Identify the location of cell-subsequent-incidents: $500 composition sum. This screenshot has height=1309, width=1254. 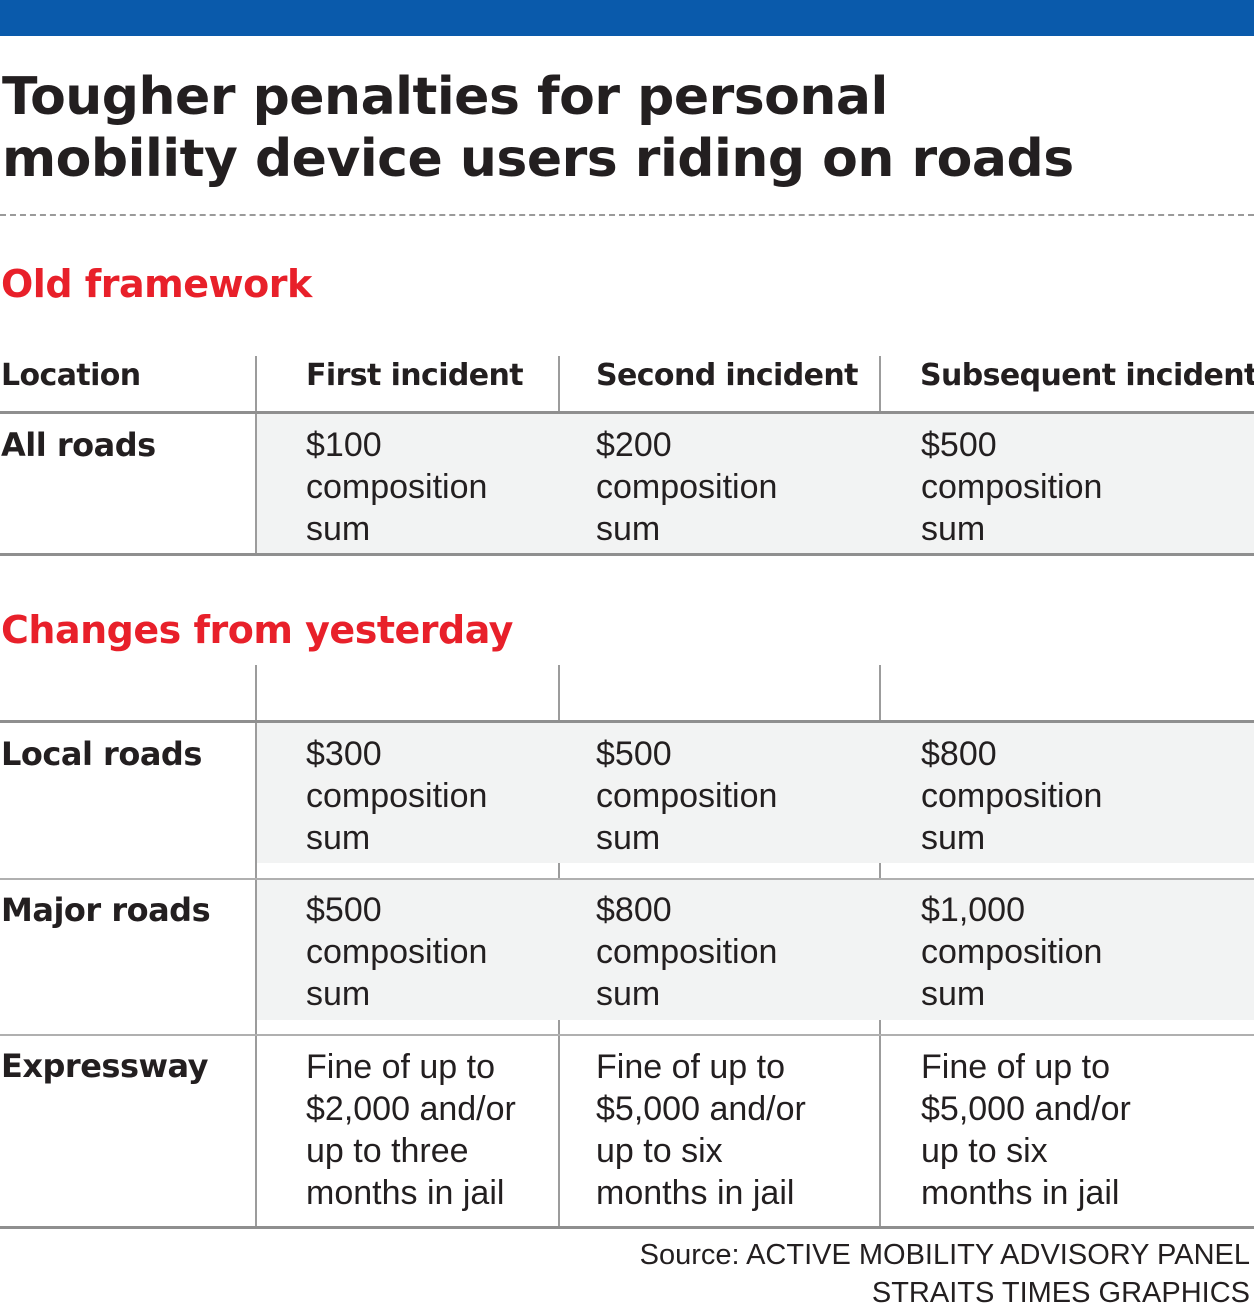
(1012, 487).